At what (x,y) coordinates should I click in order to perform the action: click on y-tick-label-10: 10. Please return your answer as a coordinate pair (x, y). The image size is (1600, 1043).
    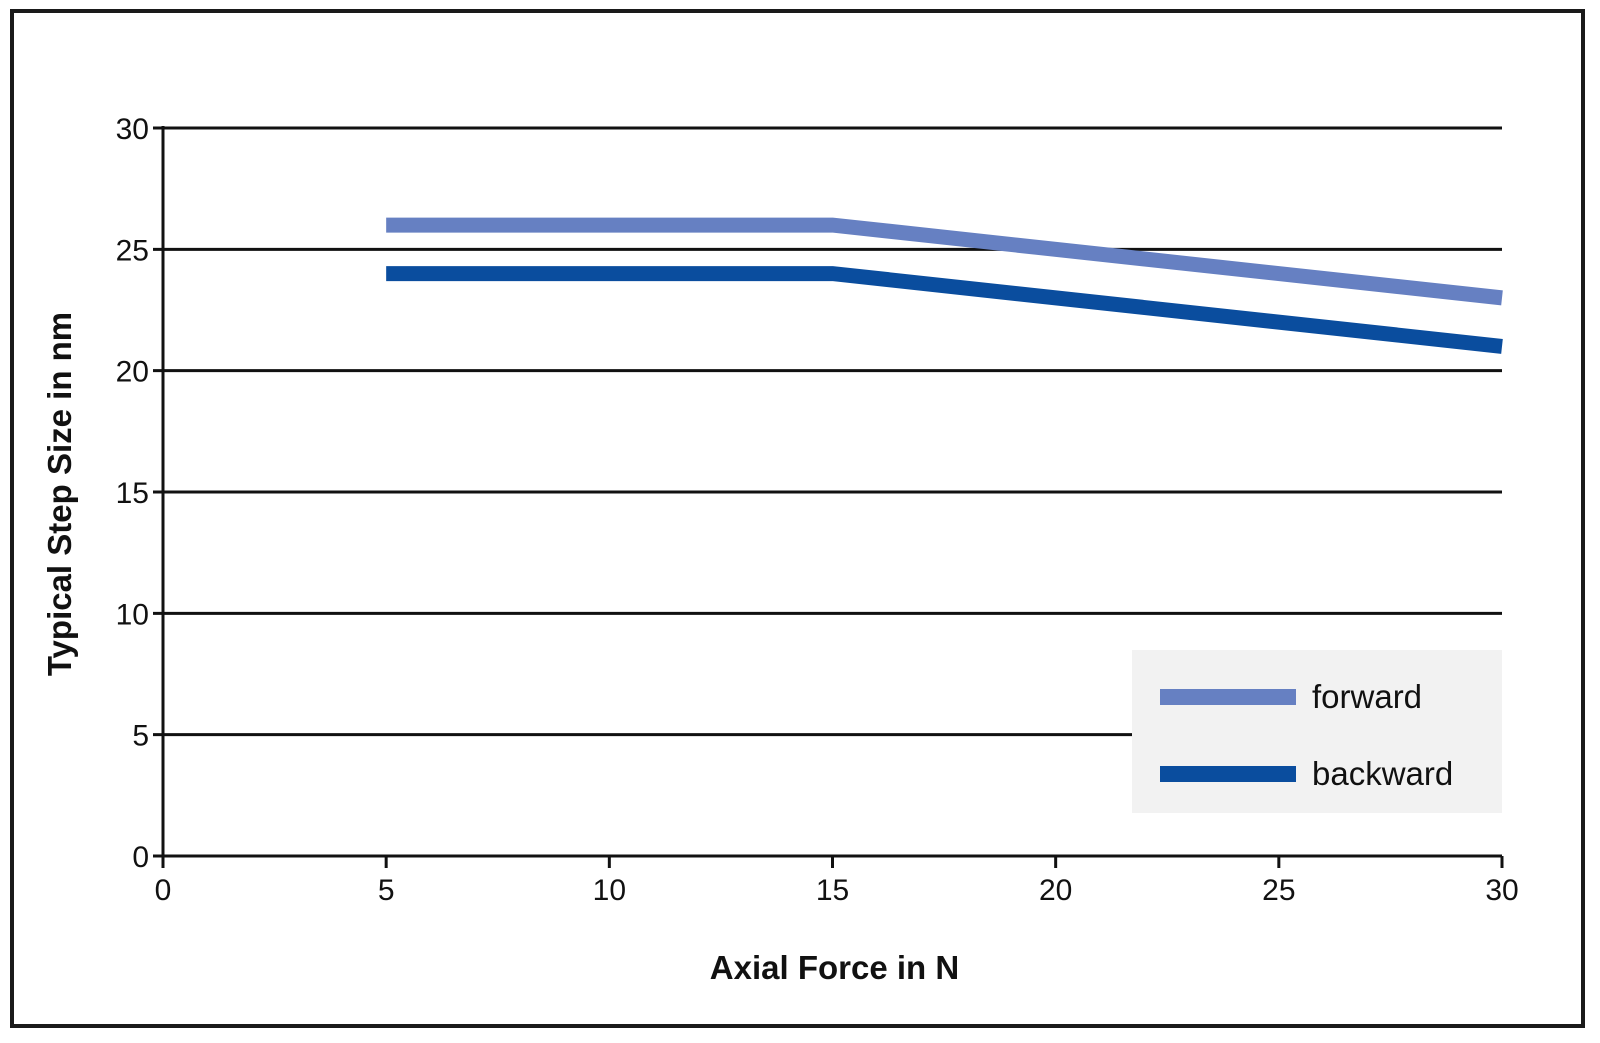
    Looking at the image, I should click on (132, 614).